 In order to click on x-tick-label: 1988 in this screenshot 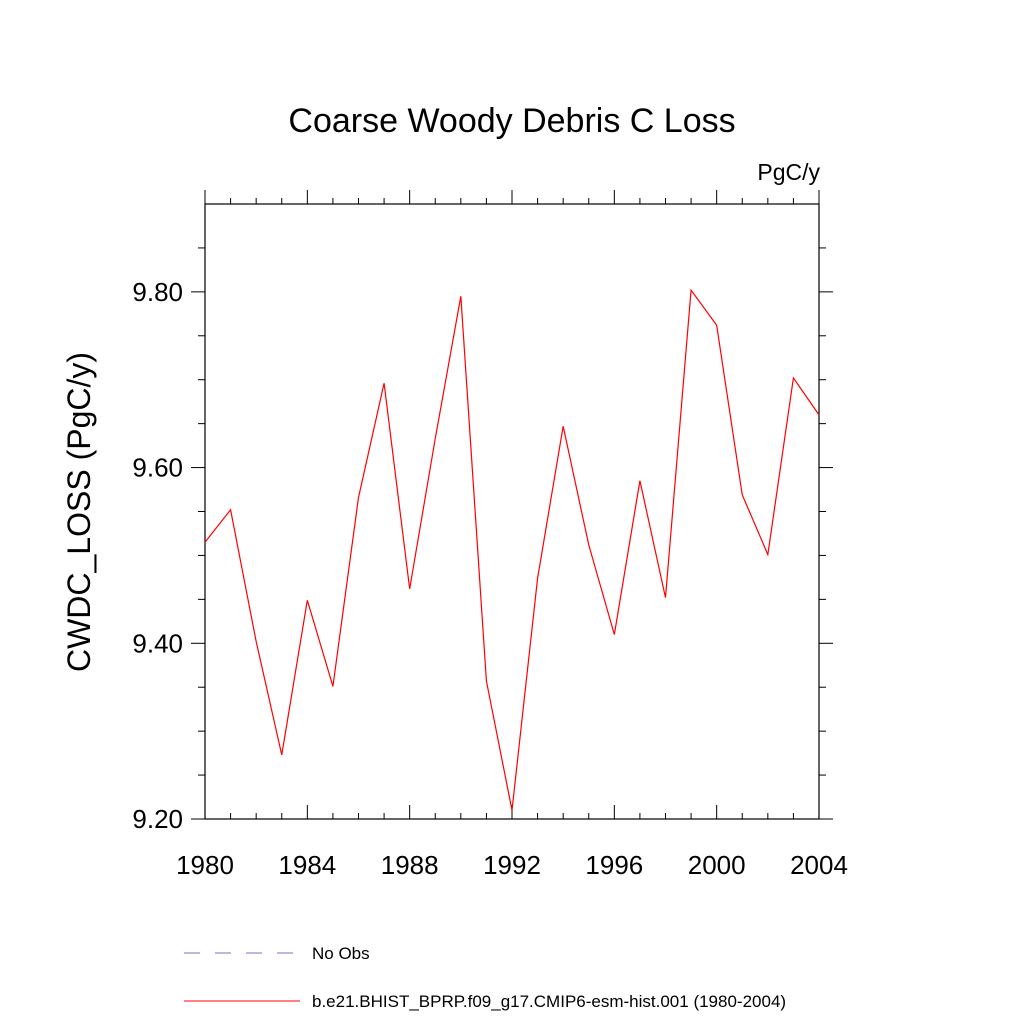, I will do `click(410, 865)`.